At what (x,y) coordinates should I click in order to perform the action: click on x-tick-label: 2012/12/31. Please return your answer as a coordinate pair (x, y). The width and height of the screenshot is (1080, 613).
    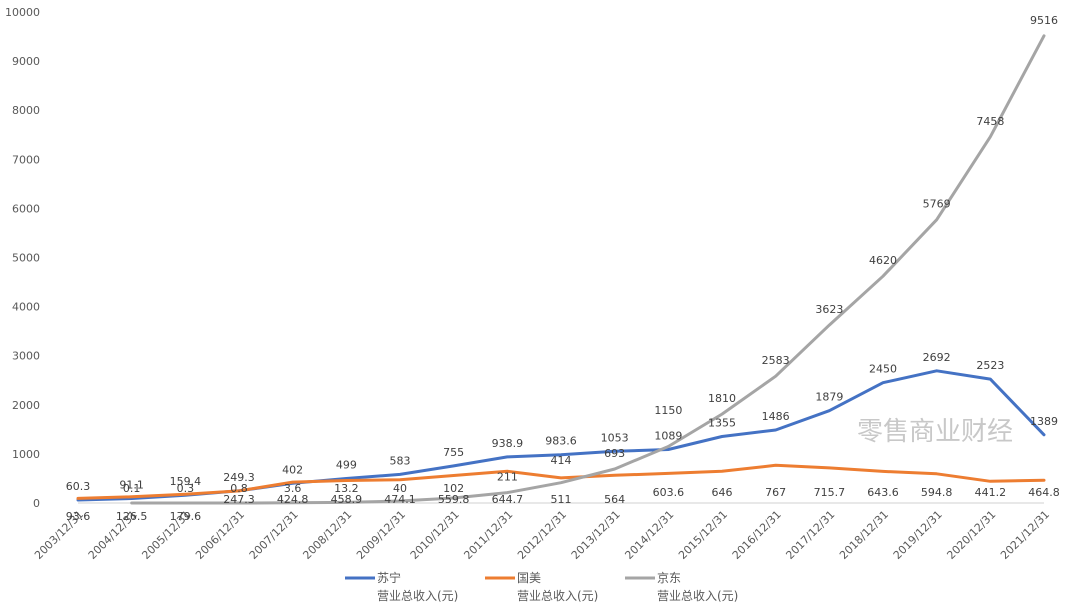
    Looking at the image, I should click on (542, 535).